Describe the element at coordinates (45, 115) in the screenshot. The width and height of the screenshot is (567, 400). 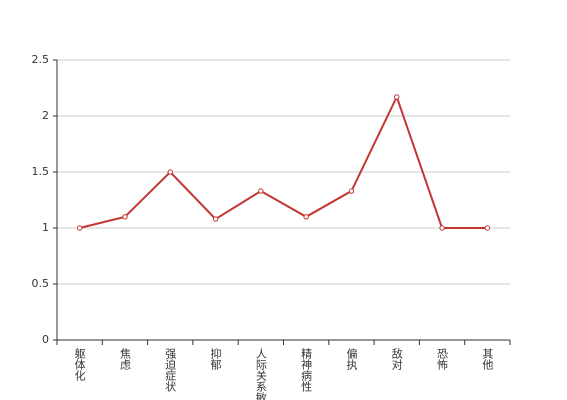
I see `y-tick-label: 2` at that location.